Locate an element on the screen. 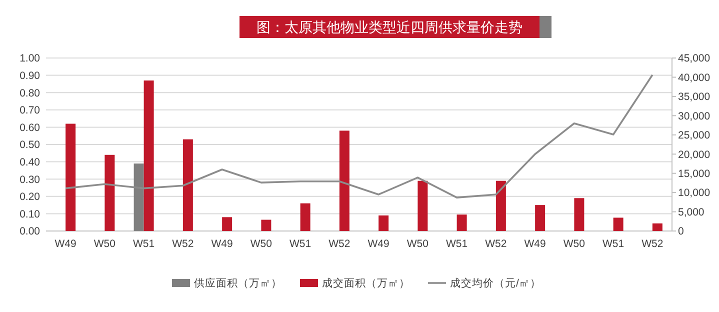 The image size is (719, 312). y2-tick-label: 10,000 is located at coordinates (694, 193).